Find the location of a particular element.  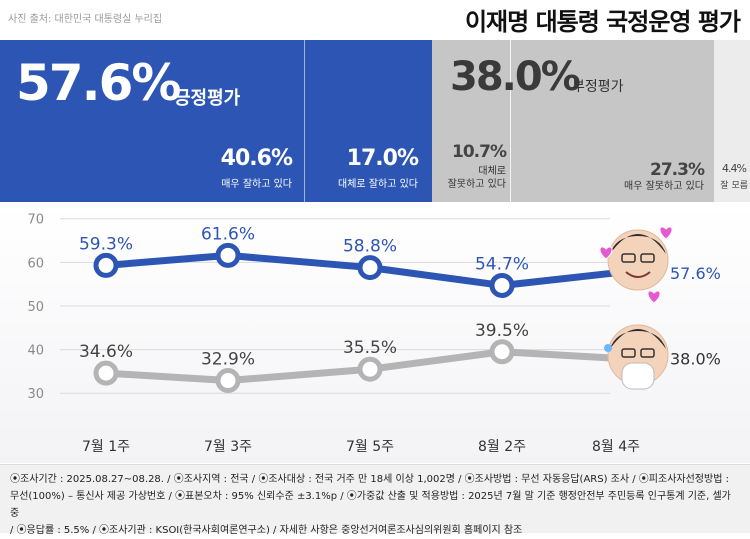

portrait-negative-hair is located at coordinates (638, 339).